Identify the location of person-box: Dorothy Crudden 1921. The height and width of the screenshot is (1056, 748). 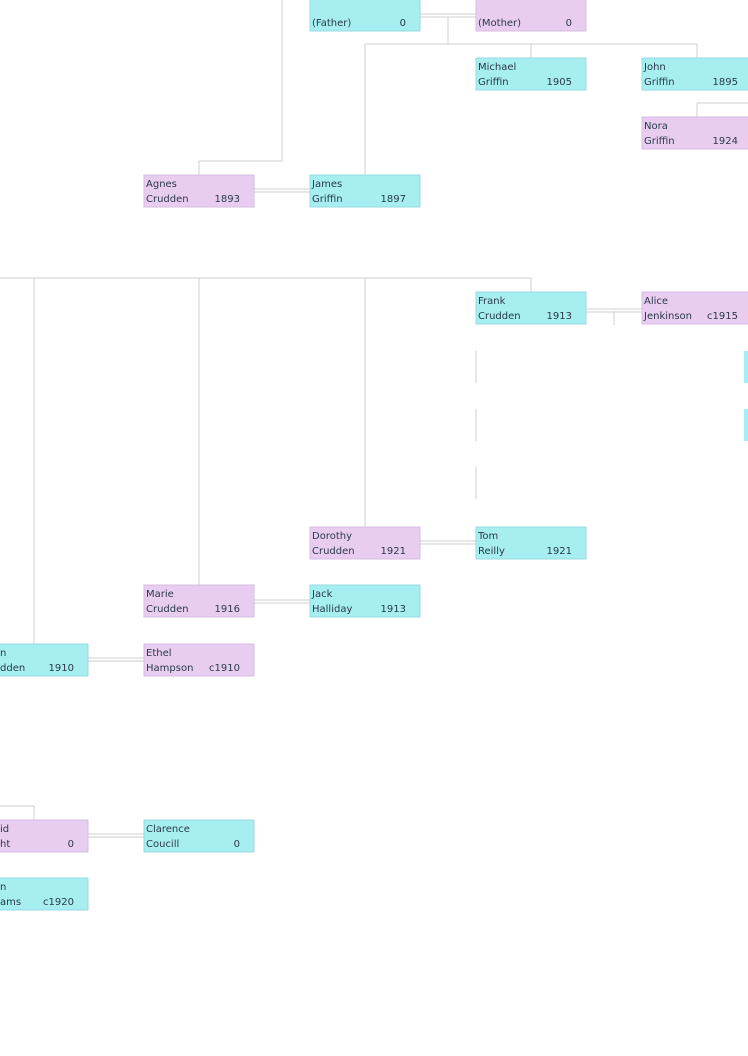
(365, 543).